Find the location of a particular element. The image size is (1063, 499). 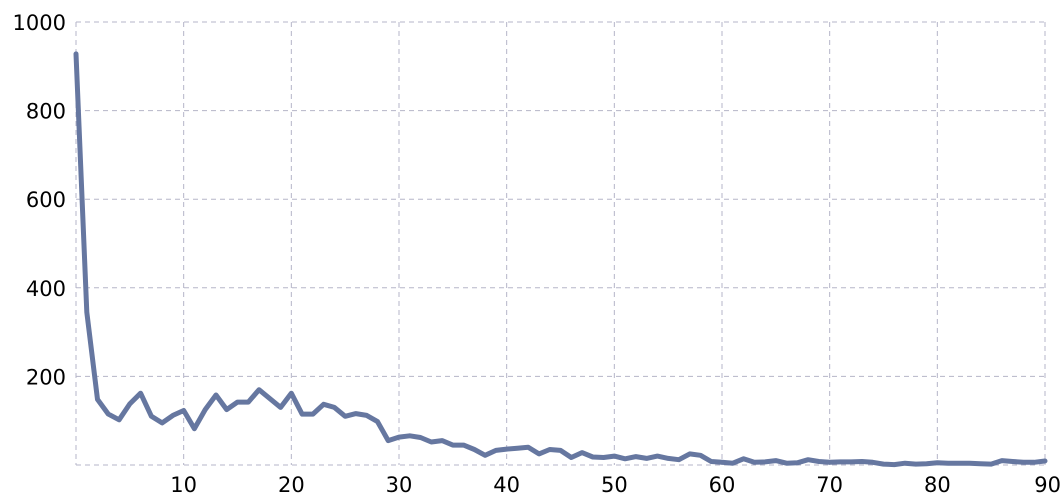

x-tick-label: 50 is located at coordinates (614, 485).